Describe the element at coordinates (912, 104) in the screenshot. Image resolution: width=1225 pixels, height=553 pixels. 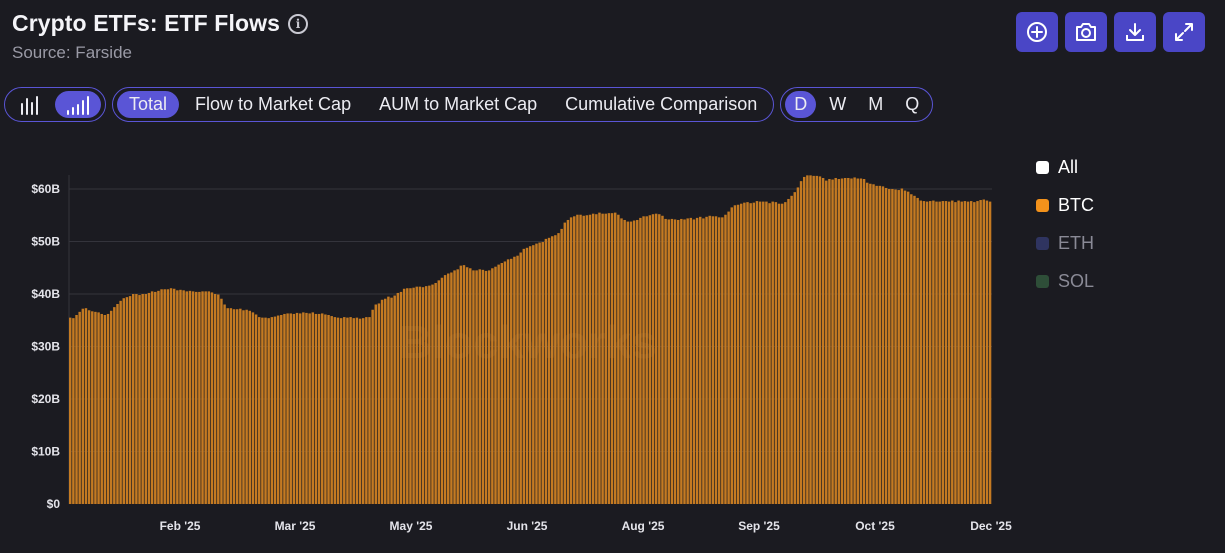
I see `interval-quarter: Q` at that location.